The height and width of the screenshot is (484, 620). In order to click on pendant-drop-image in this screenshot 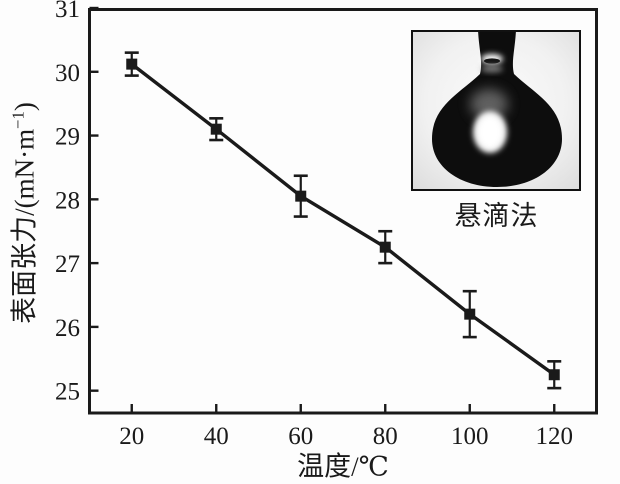, I will do `click(496, 109)`.